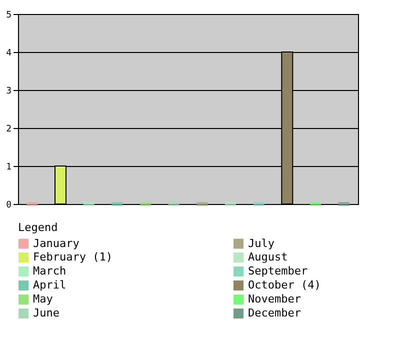 The height and width of the screenshot is (350, 400). Describe the element at coordinates (261, 243) in the screenshot. I see `legend-label: July` at that location.